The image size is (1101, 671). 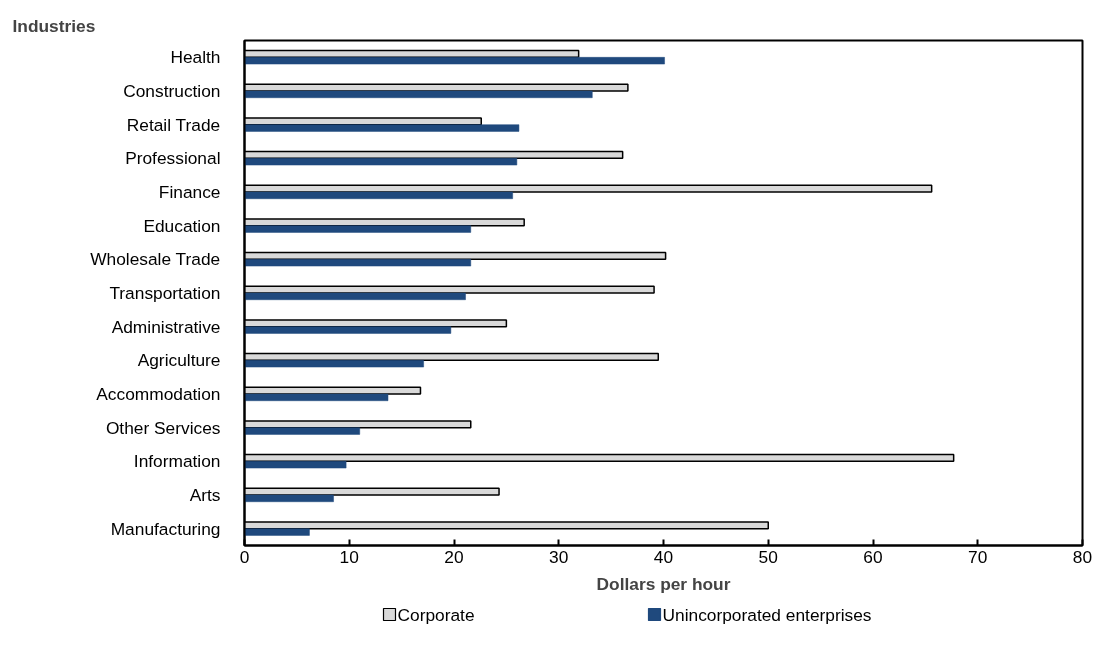 What do you see at coordinates (172, 91) in the screenshot?
I see `y-tick-label: Construction` at bounding box center [172, 91].